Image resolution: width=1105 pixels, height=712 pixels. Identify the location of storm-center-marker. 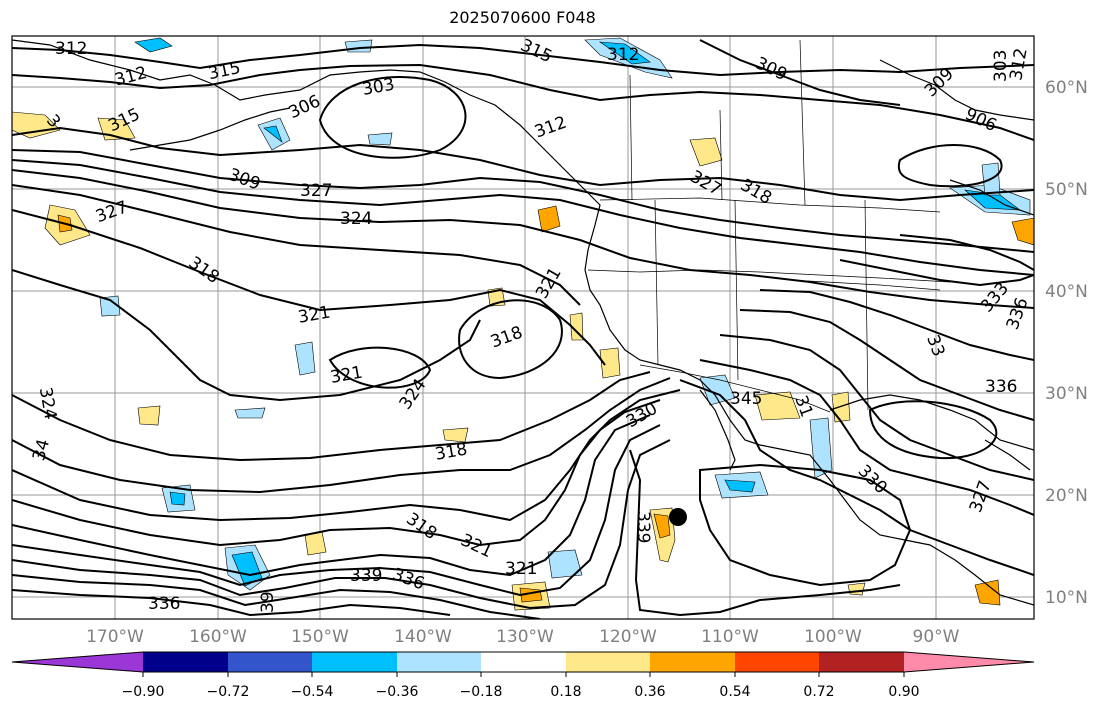
(678, 517).